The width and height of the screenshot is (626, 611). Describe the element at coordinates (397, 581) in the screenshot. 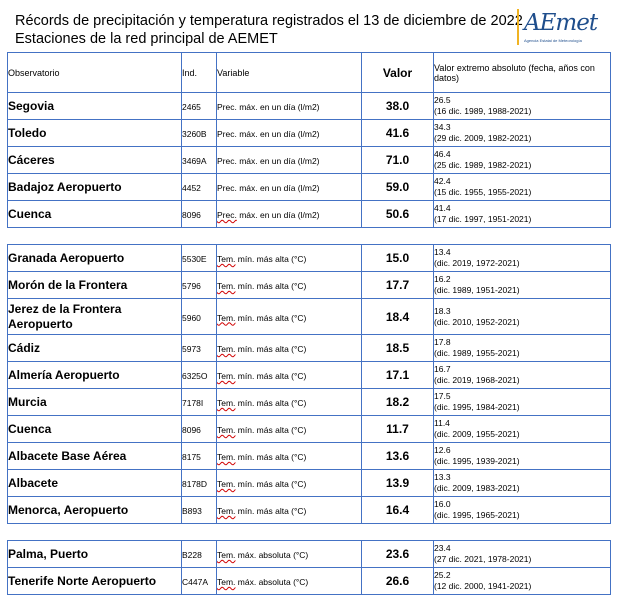

I see `valor-cell: 26.6` at that location.